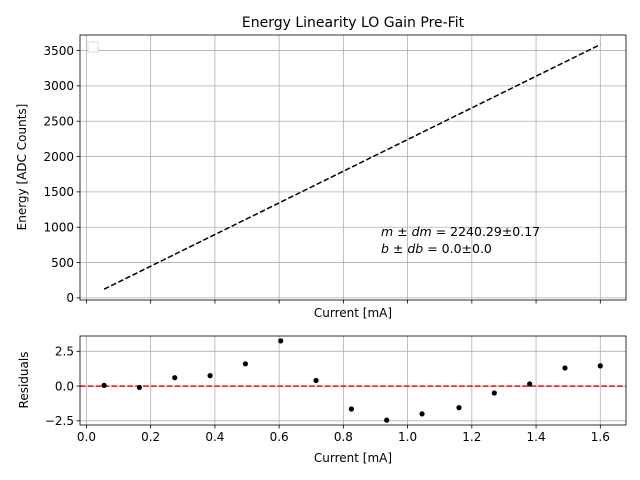  Describe the element at coordinates (58, 228) in the screenshot. I see `top-y-tick-label: 1000` at that location.